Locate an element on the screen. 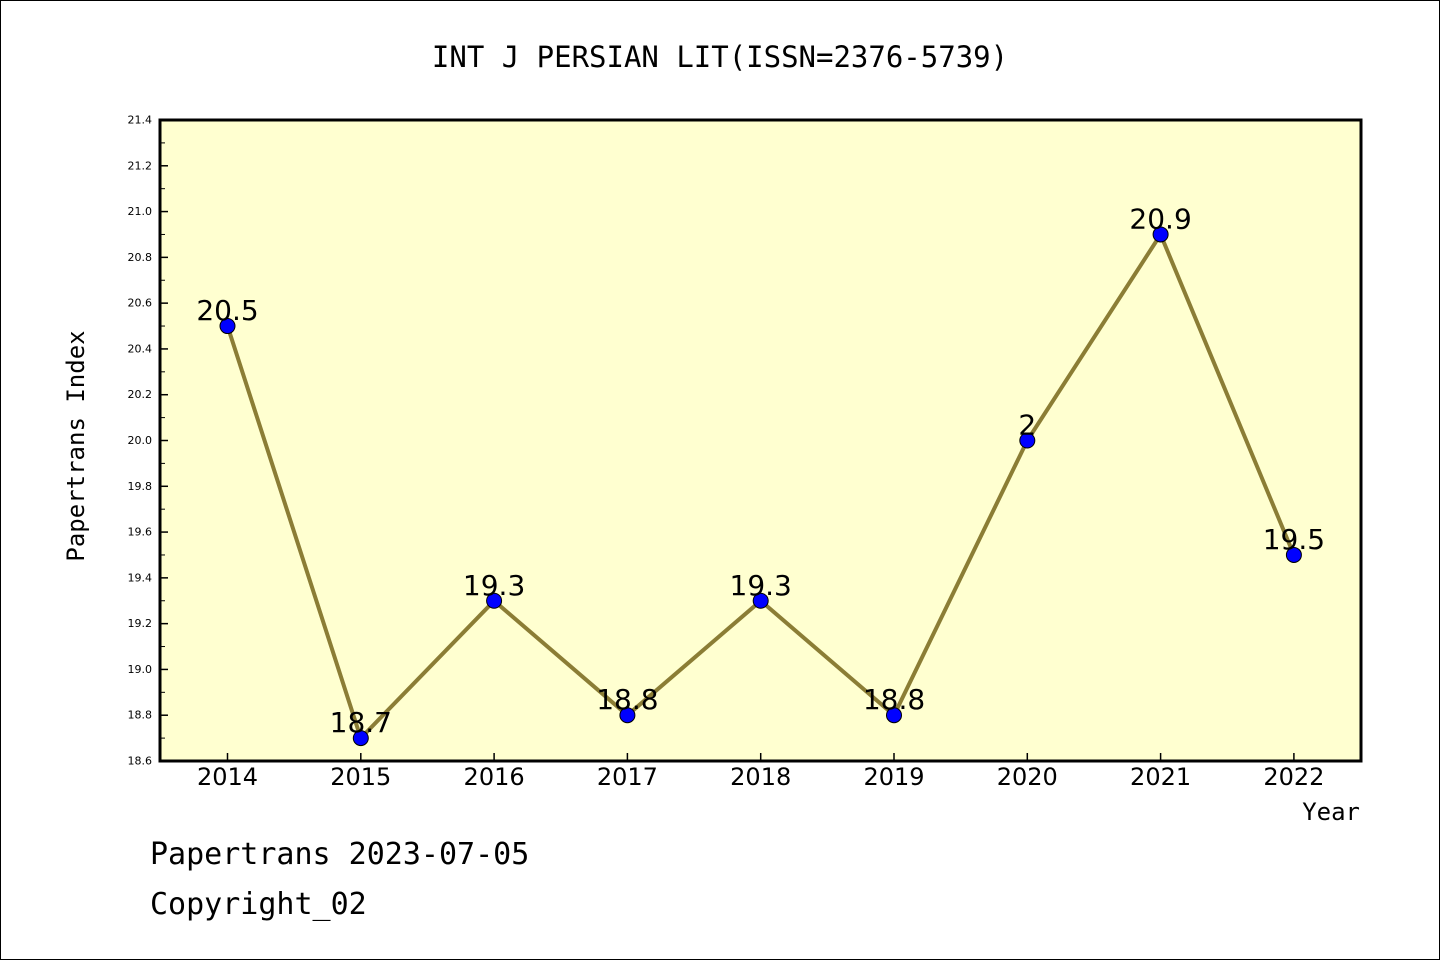 This screenshot has height=960, width=1440. y-tick-label: 20.6 is located at coordinates (140, 303).